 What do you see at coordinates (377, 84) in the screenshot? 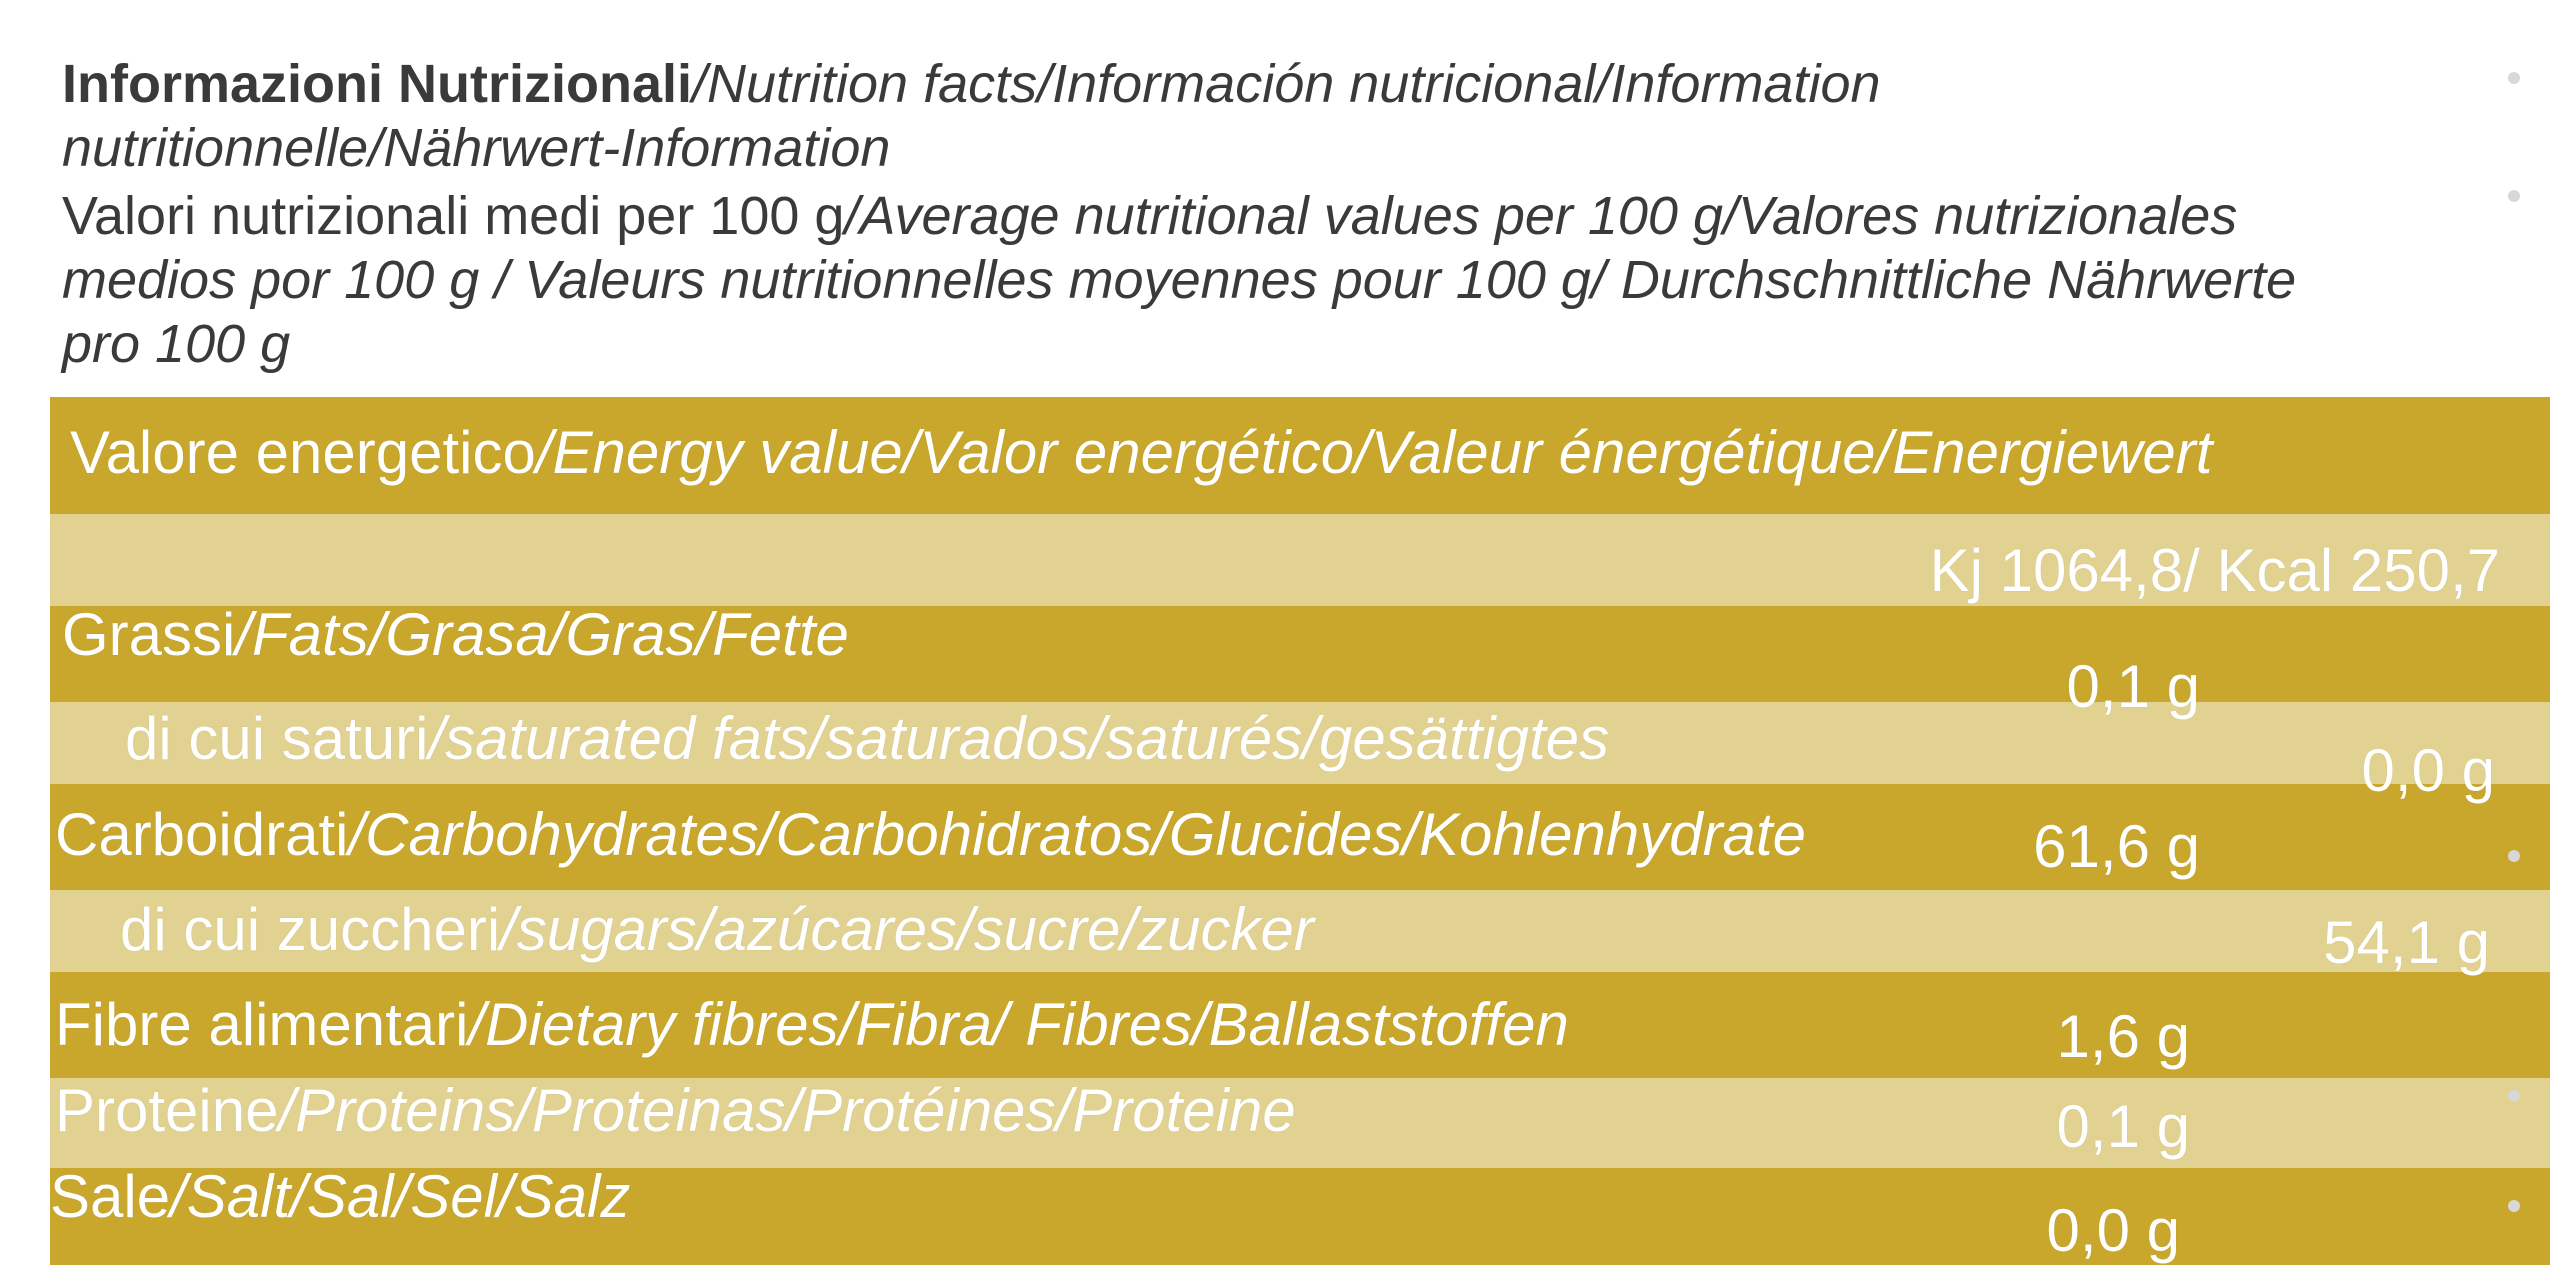
I see `title: Informazioni Nutrizionali` at bounding box center [377, 84].